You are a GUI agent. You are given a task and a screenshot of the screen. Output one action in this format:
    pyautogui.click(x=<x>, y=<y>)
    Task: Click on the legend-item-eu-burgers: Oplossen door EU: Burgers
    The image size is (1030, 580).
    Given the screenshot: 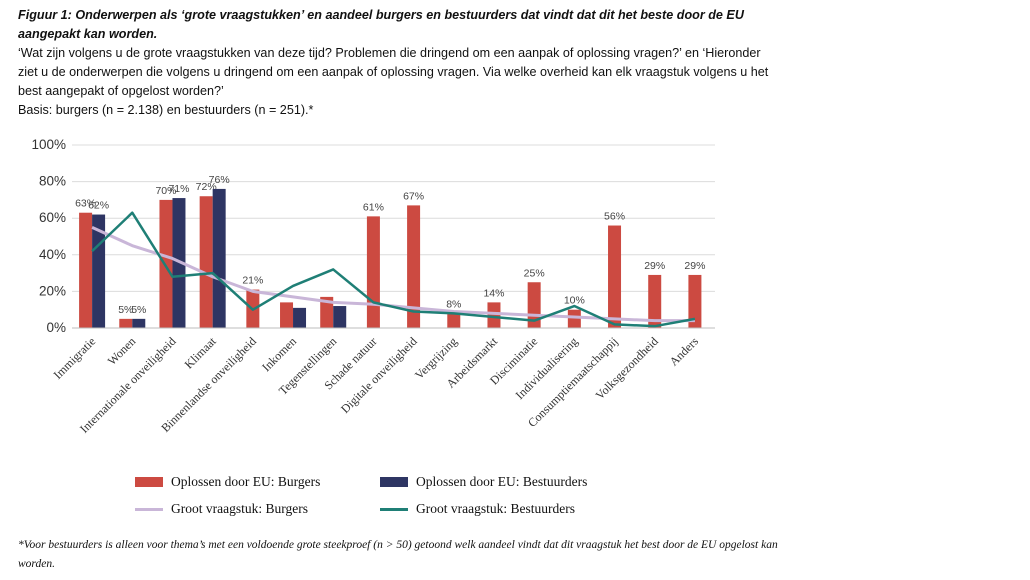 What is the action you would take?
    pyautogui.click(x=227, y=482)
    